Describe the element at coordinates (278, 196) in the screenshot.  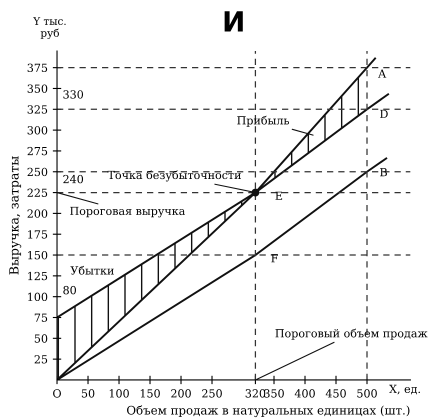
I see `annotation: E` at that location.